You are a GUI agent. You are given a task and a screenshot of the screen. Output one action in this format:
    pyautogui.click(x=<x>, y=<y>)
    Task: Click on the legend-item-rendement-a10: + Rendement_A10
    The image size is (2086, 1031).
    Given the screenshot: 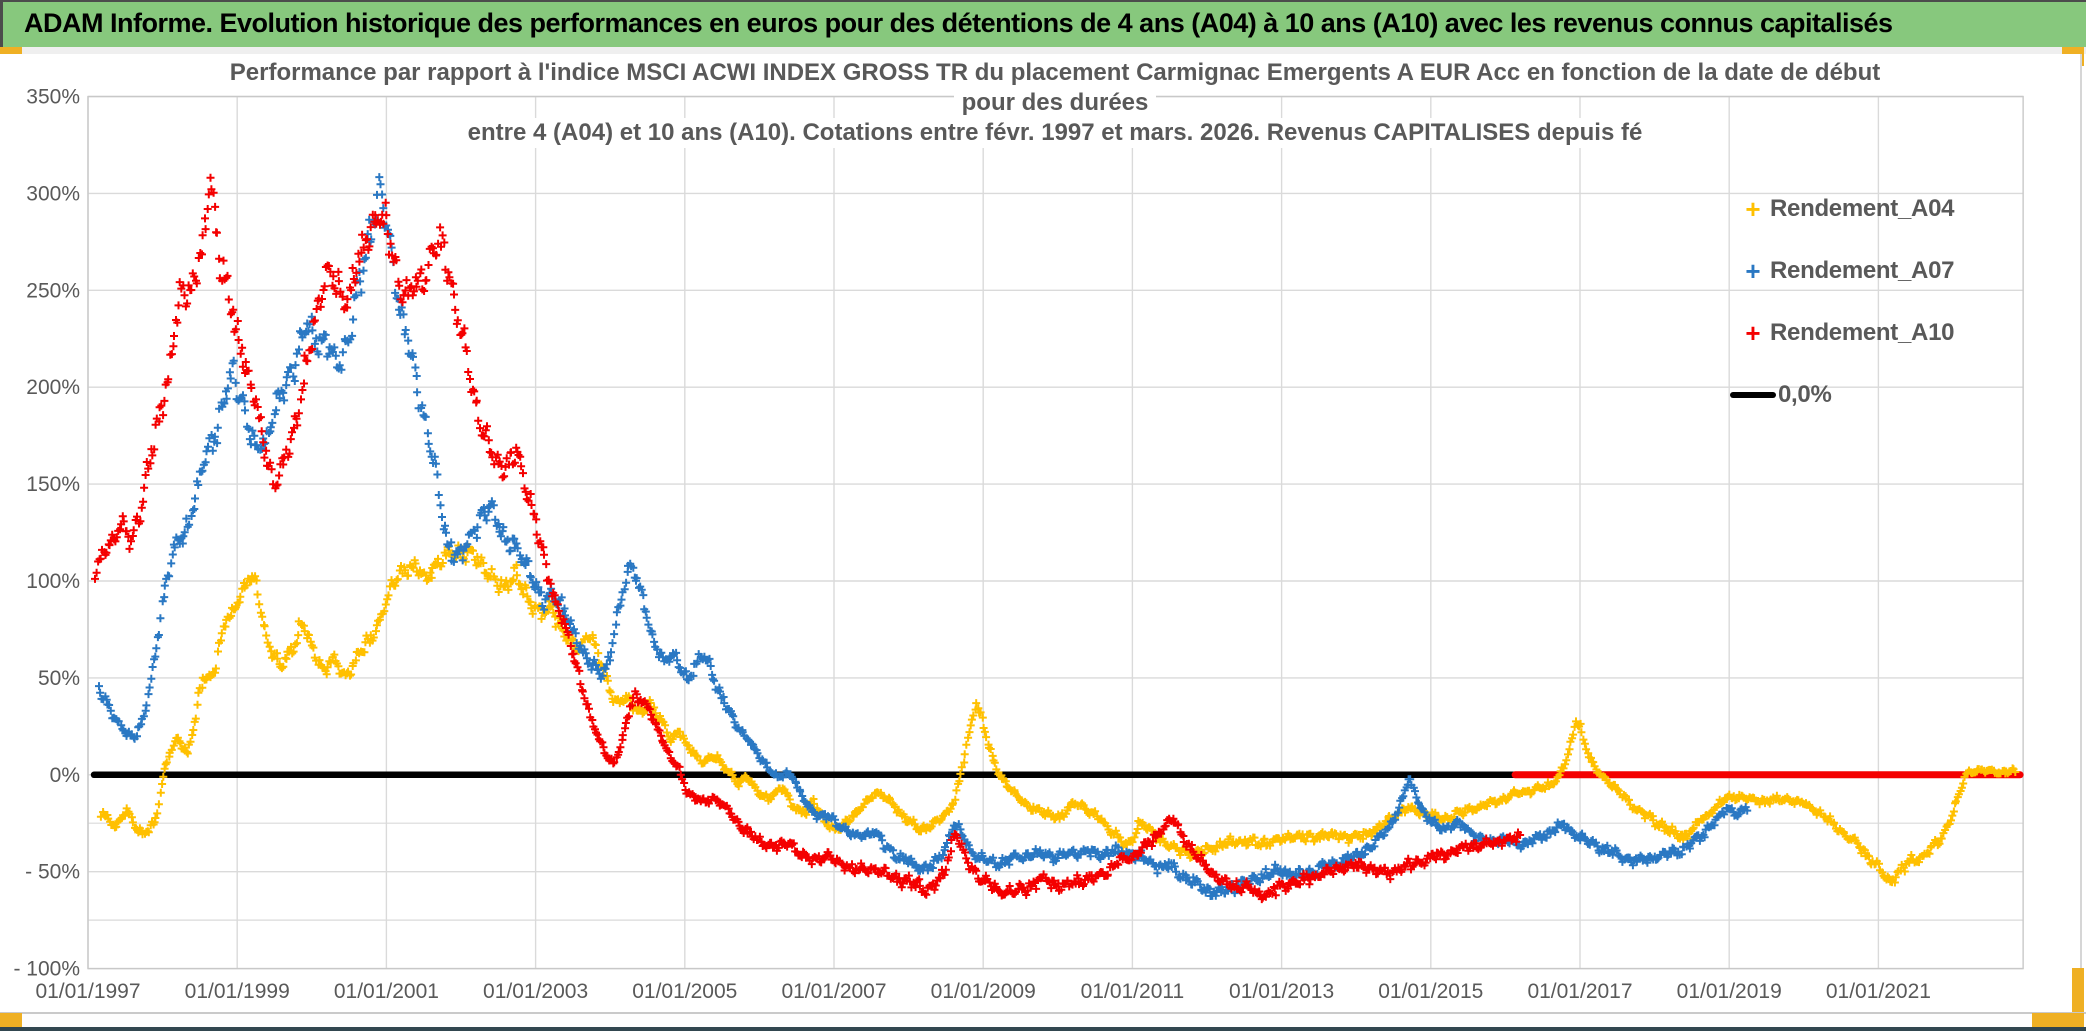 What is the action you would take?
    pyautogui.click(x=1886, y=333)
    